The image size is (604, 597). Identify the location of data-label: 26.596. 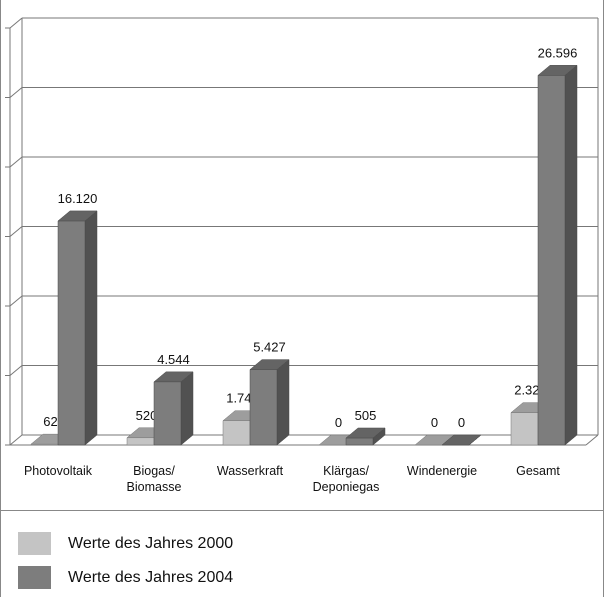
(558, 52).